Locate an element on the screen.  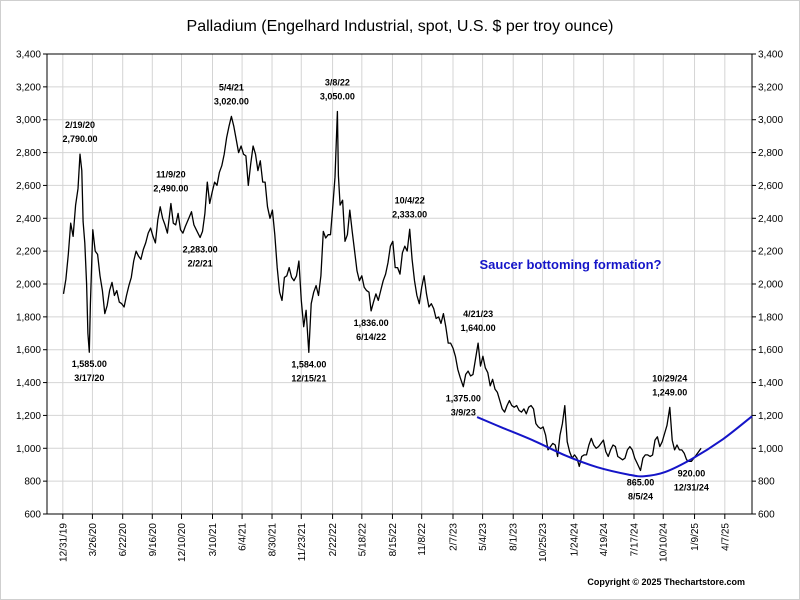
y-tick-label-left: 2,400 is located at coordinates (28, 219).